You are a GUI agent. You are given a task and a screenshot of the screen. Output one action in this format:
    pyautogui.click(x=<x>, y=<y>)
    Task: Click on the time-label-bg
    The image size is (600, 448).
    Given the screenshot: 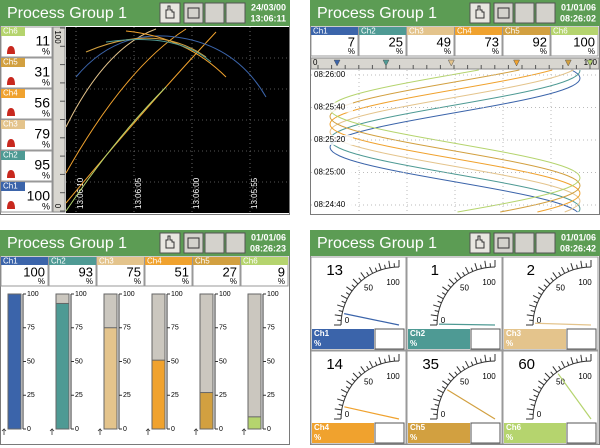 What is the action you would take?
    pyautogui.click(x=333, y=107)
    